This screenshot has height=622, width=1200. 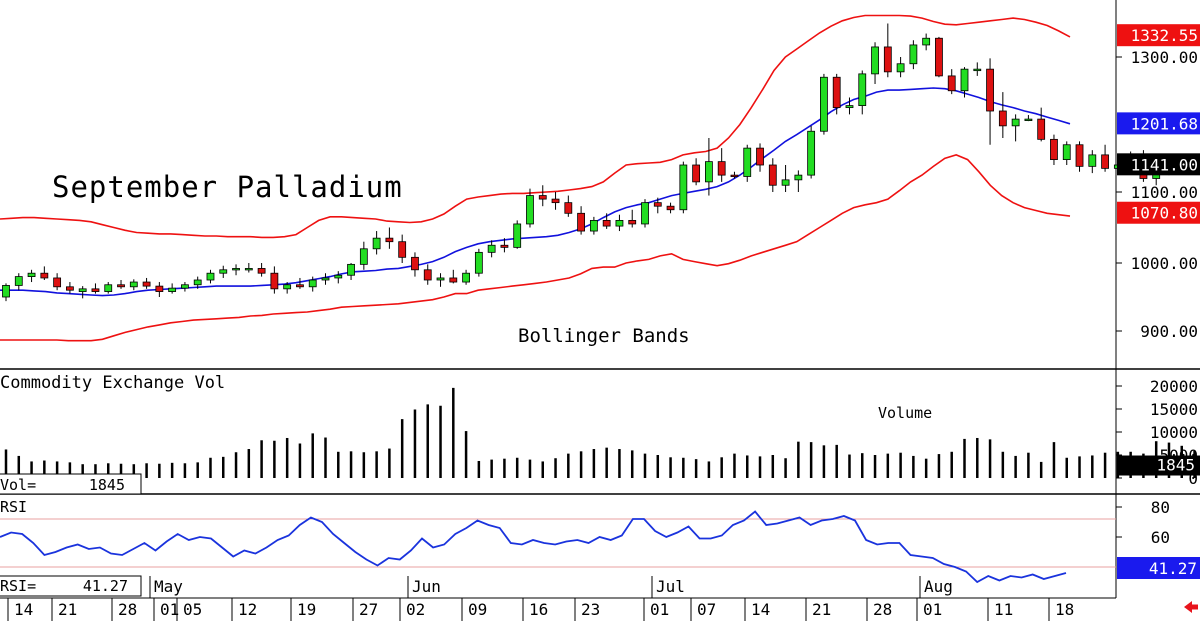 What do you see at coordinates (306, 609) in the screenshot?
I see `date-tick-label: 19` at bounding box center [306, 609].